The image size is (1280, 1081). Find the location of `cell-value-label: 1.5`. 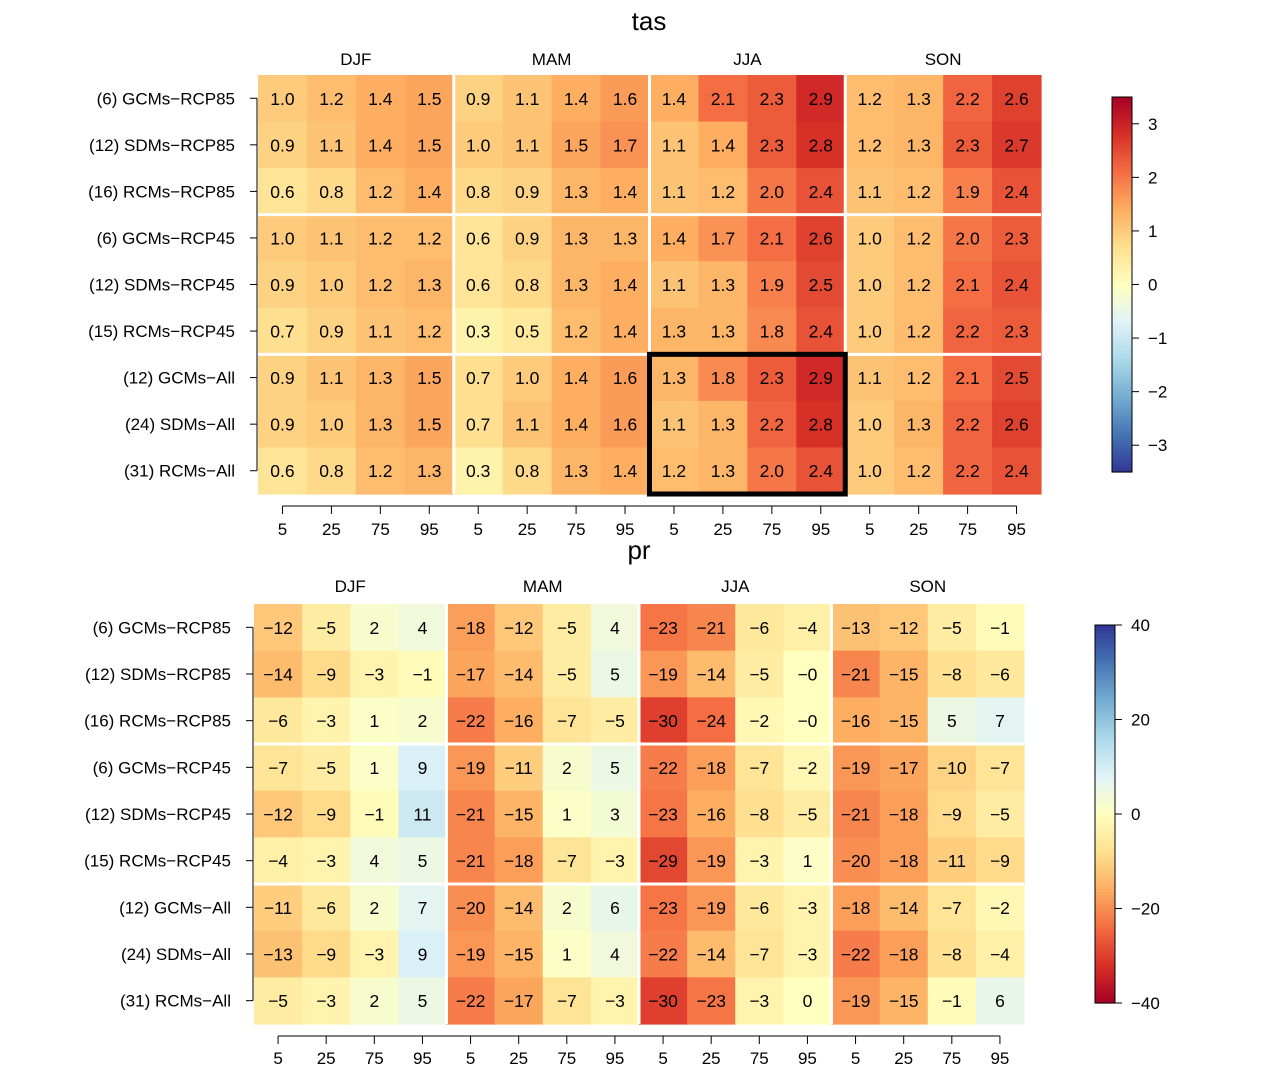

cell-value-label: 1.5 is located at coordinates (429, 145).